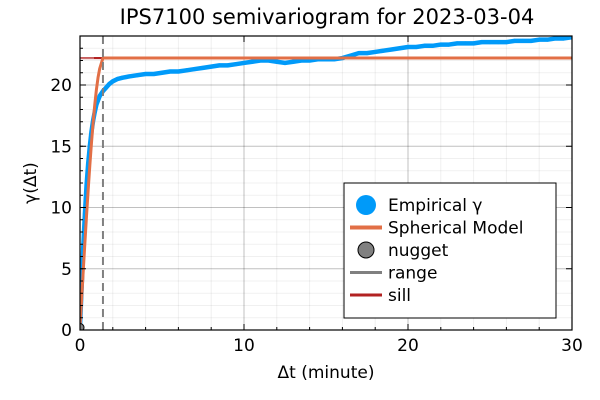 The width and height of the screenshot is (600, 400). What do you see at coordinates (327, 17) in the screenshot?
I see `chart-title: IPS7100 semivariogram for 2023-03-04` at bounding box center [327, 17].